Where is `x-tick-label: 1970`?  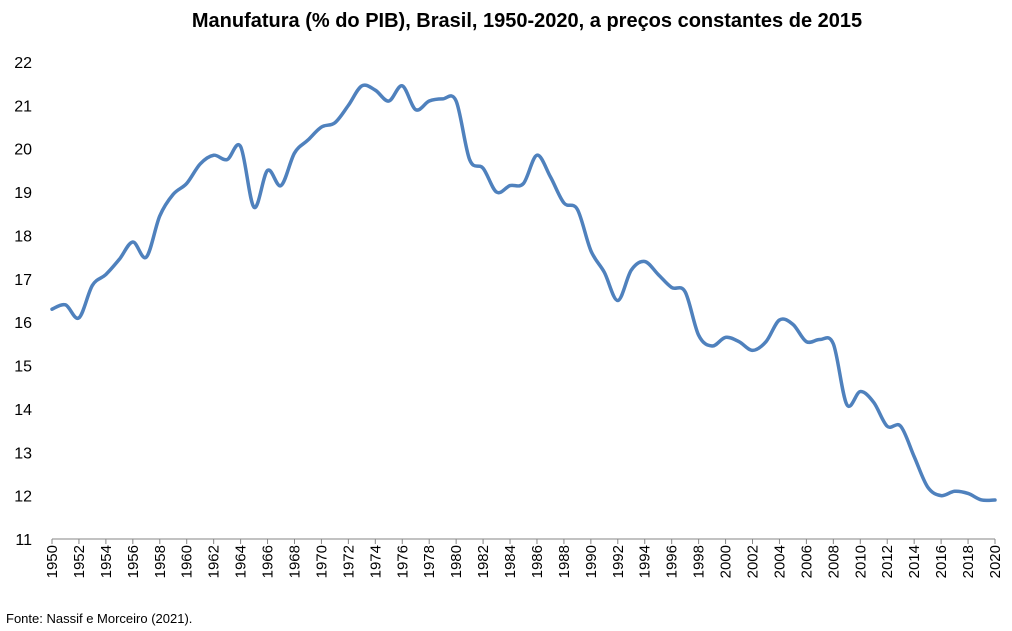 x-tick-label: 1970 is located at coordinates (321, 561).